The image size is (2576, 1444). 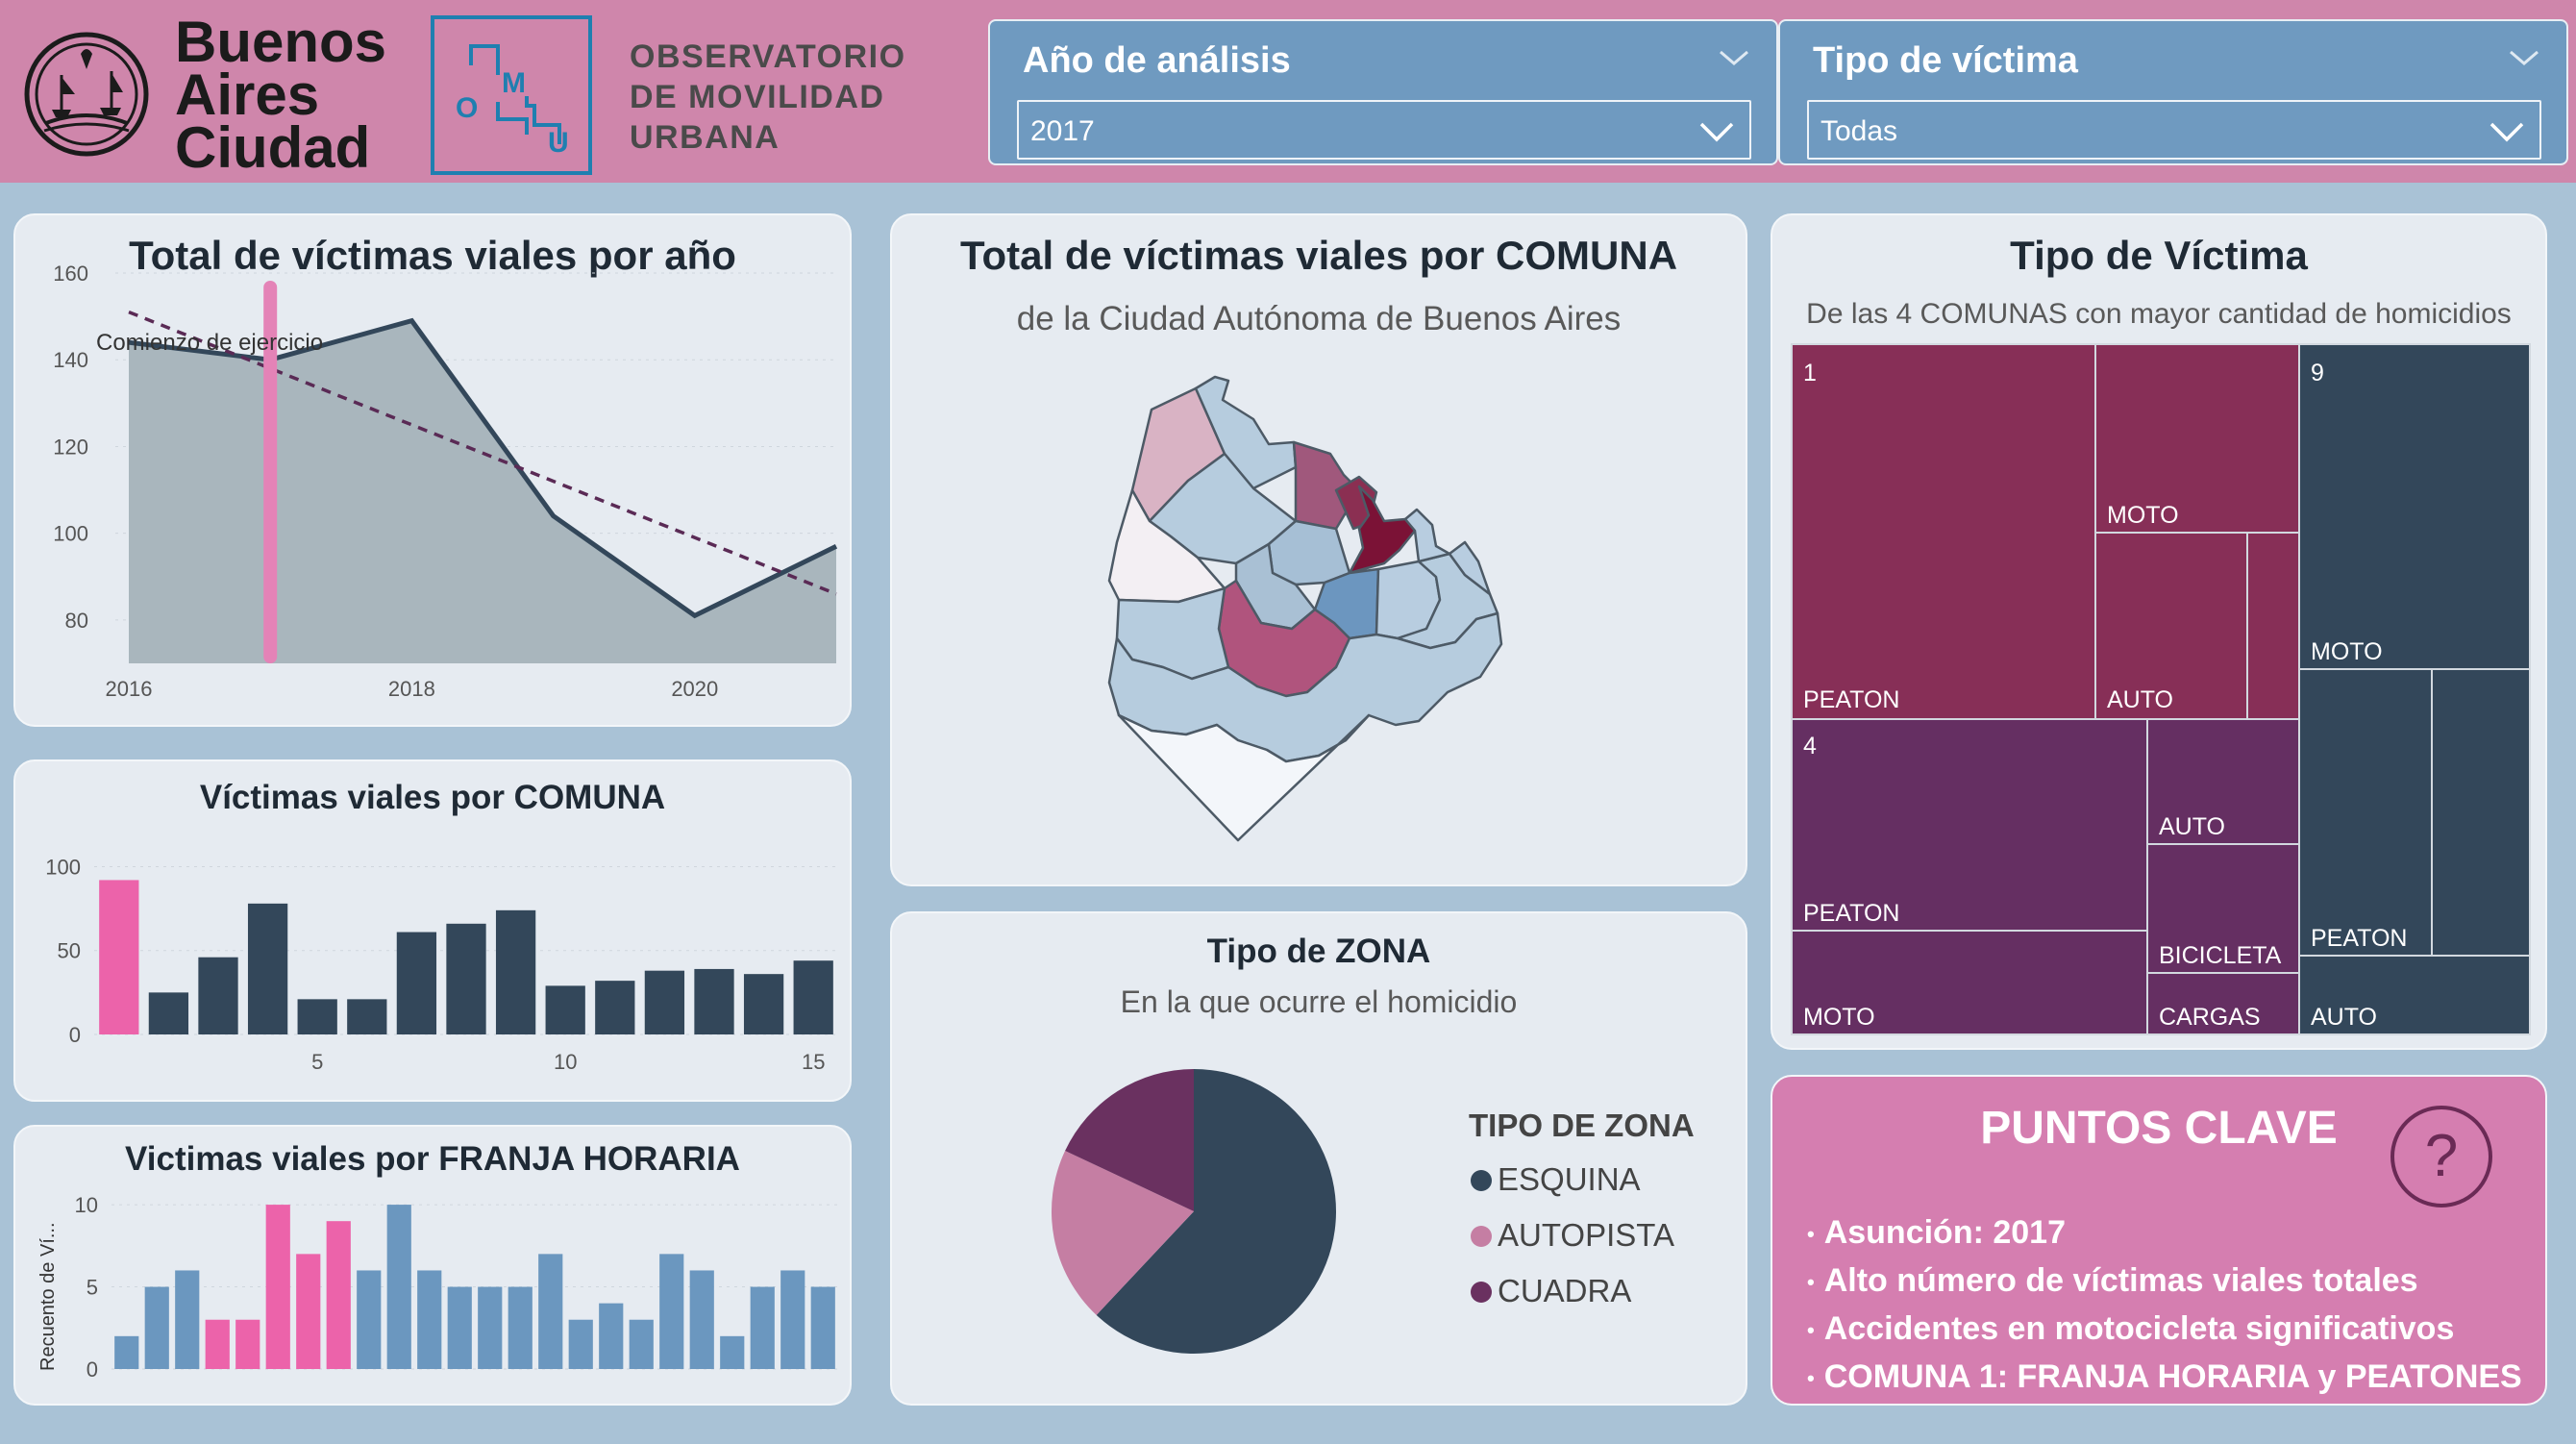 I want to click on zona-legend-label: CUADRA, so click(x=1565, y=1290).